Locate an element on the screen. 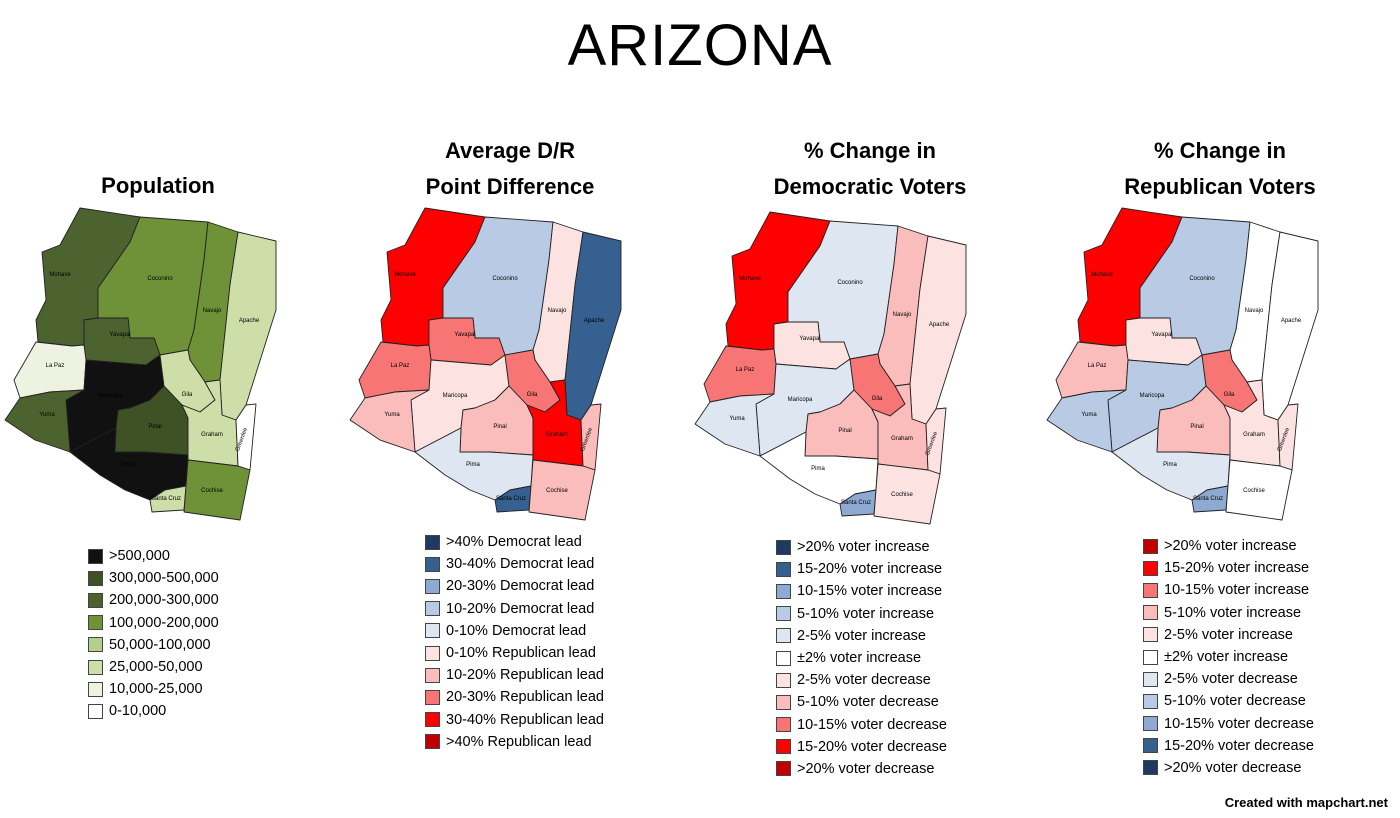 The image size is (1400, 818). legend-item: 0-10% Democrat lead is located at coordinates (514, 631).